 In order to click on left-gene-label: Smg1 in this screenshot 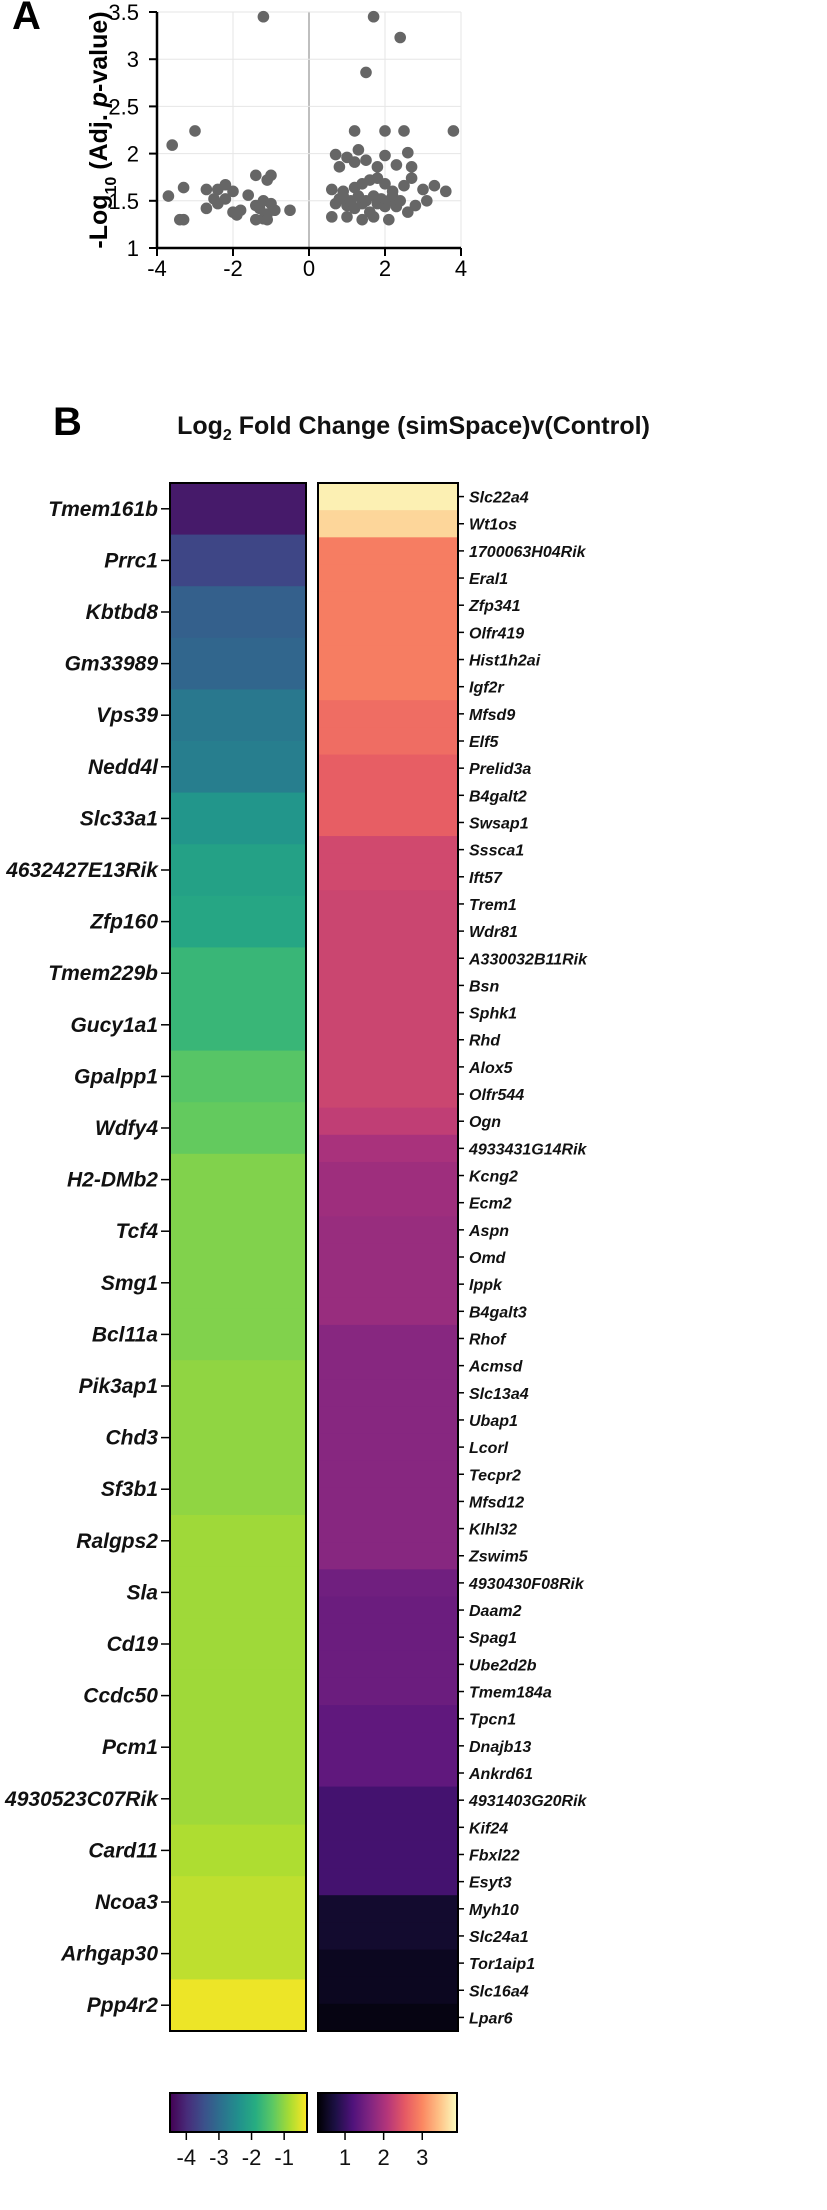, I will do `click(129, 1283)`.